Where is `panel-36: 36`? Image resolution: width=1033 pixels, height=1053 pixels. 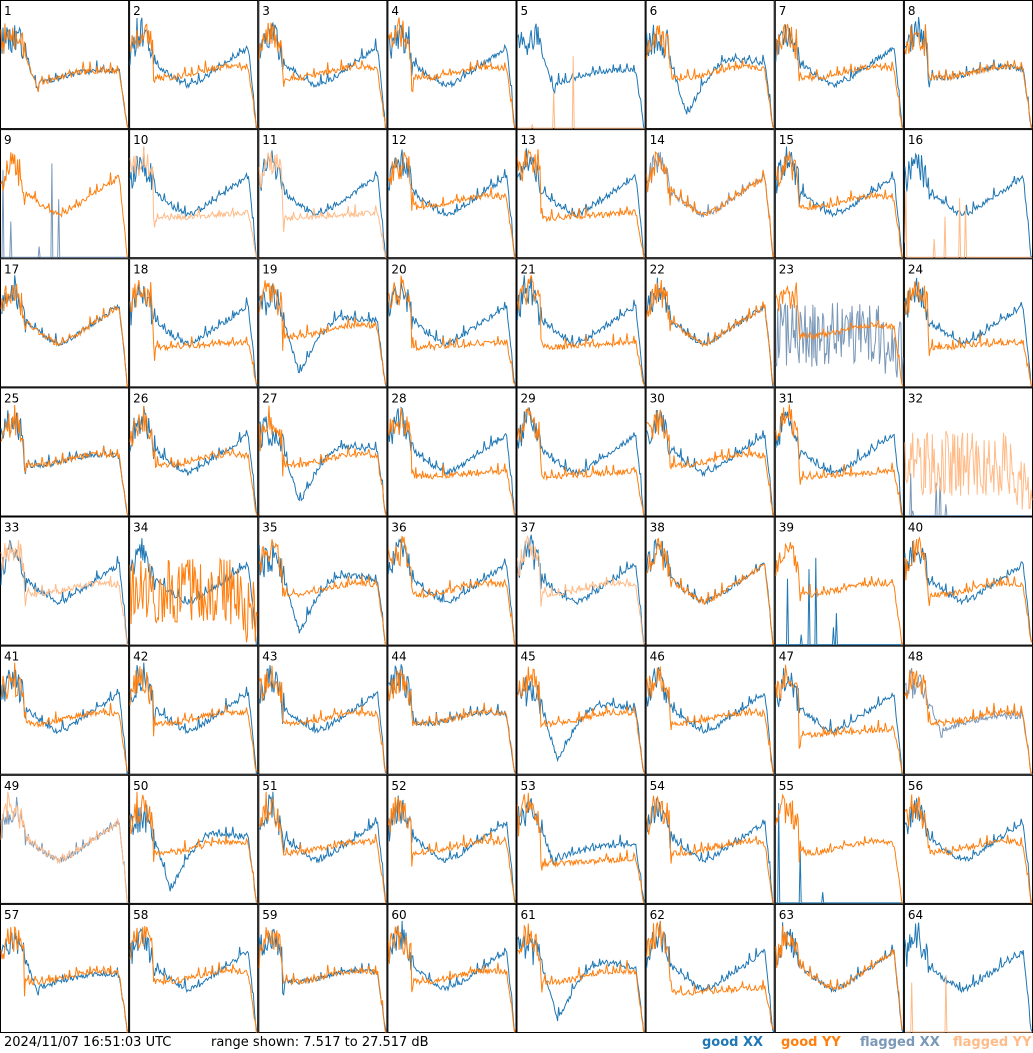 panel-36: 36 is located at coordinates (452, 581).